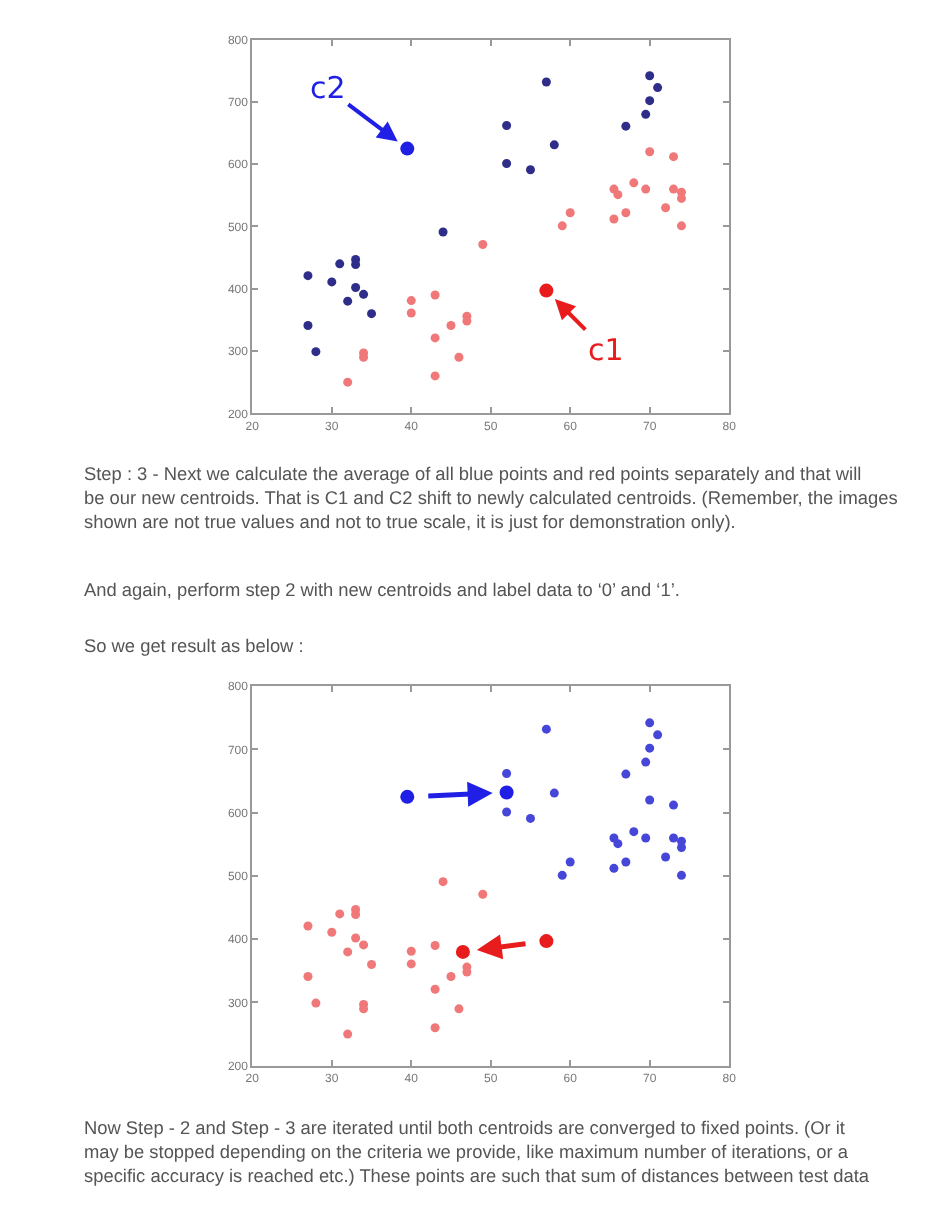 The height and width of the screenshot is (1226, 948). I want to click on text: Step : 3 - Next we calculate the average of all blue points and red points separately and that will be our new centroids. That is C1 and C2 shift to newly calculated centroids. (Remember, the images shown are not true values and not to true scale, it is just for demonstration only)., so click(491, 498).